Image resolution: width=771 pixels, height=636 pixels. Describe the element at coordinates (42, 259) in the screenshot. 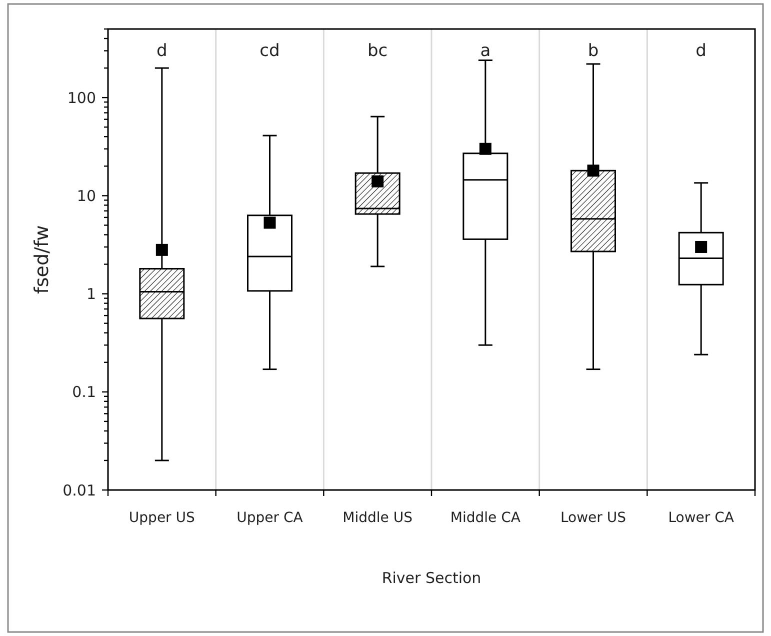

I see `y-axis-title: fsed/fw` at that location.